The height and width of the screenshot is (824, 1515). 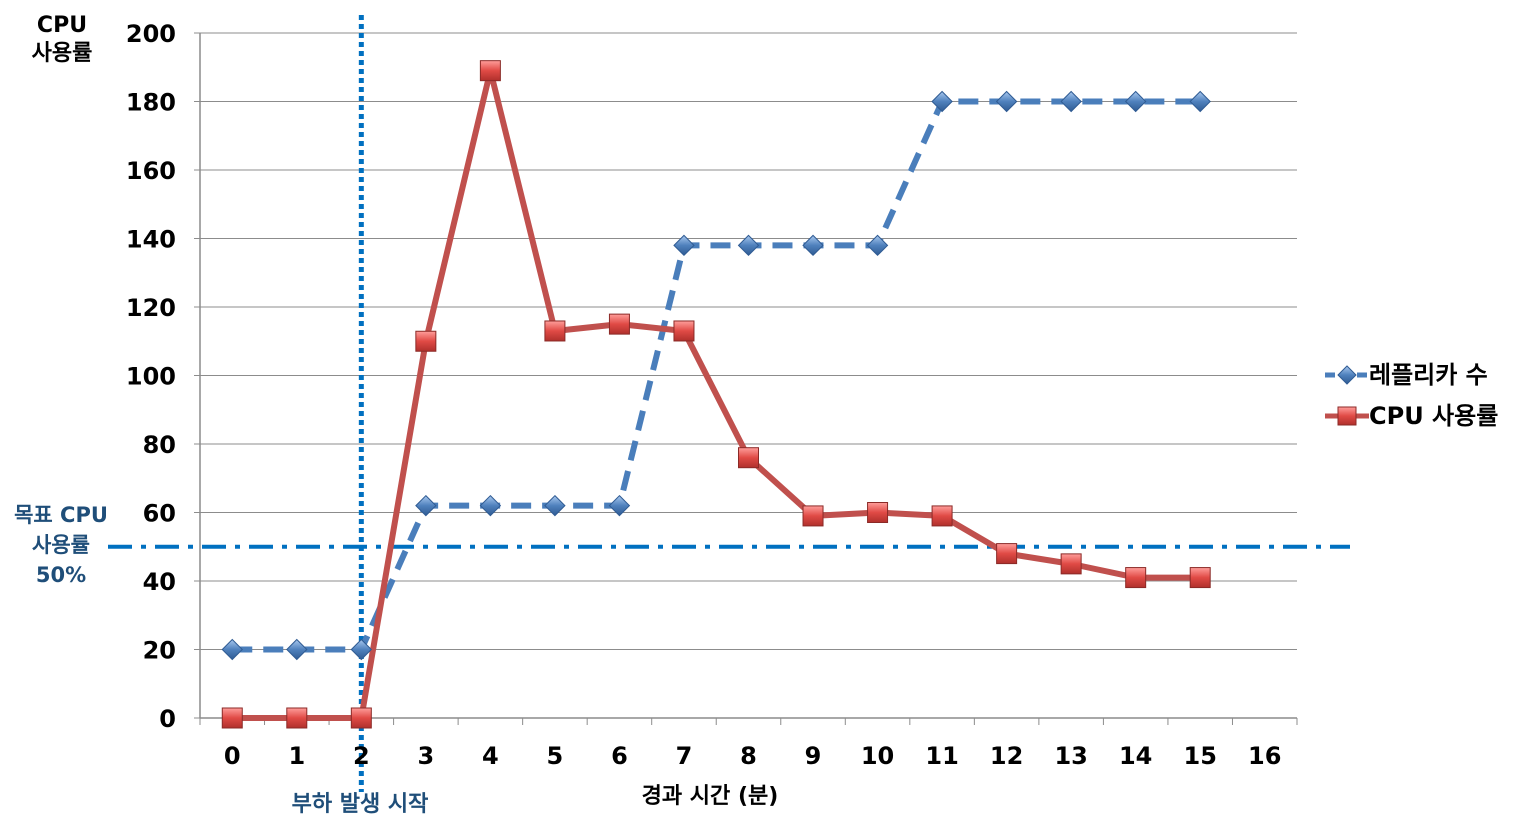 What do you see at coordinates (684, 756) in the screenshot?
I see `x-tick-label: 7` at bounding box center [684, 756].